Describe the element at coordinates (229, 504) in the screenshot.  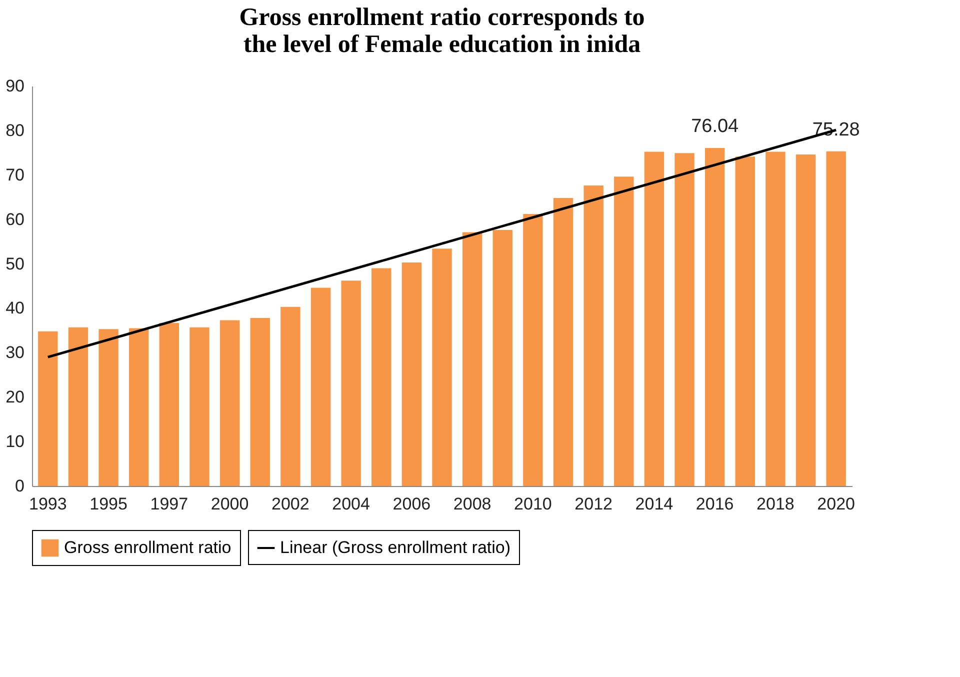
I see `x-tick-label: 2000` at that location.